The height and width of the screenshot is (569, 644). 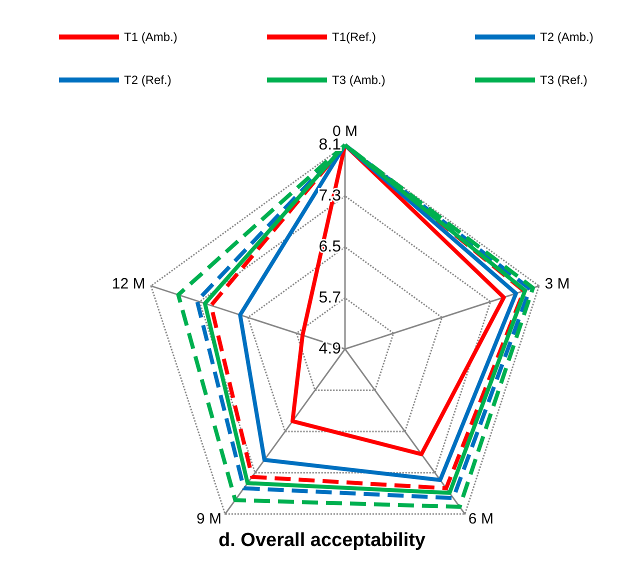 I want to click on spoke-label: 9 M, so click(x=209, y=519).